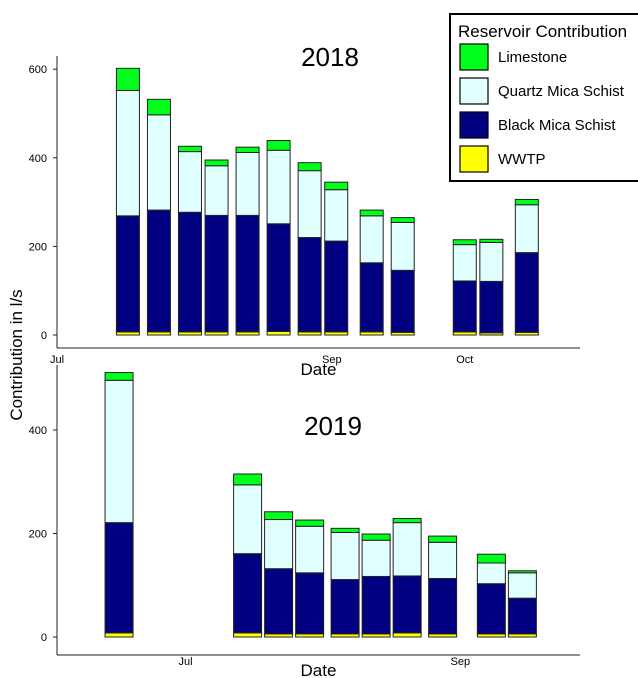  What do you see at coordinates (532, 57) in the screenshot?
I see `legend-entry: Limestone` at bounding box center [532, 57].